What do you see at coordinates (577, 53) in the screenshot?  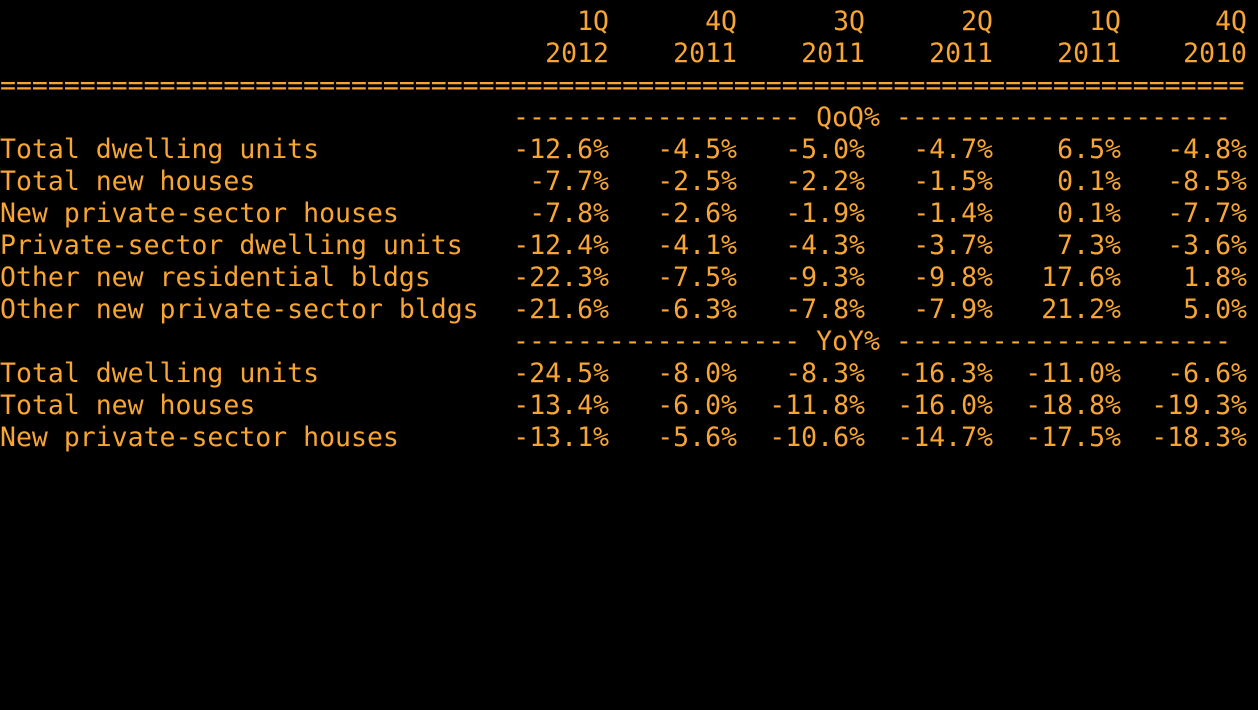 I see `column-header-year: 2012` at bounding box center [577, 53].